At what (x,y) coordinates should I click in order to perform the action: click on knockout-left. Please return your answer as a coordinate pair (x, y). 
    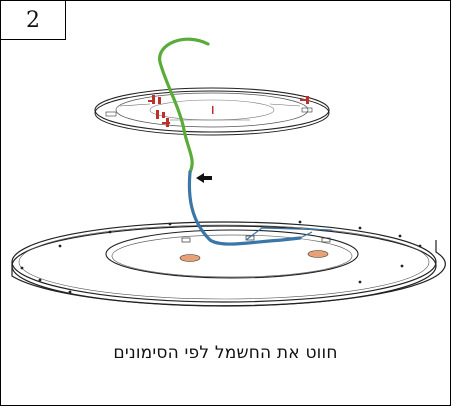
    Looking at the image, I should click on (190, 258).